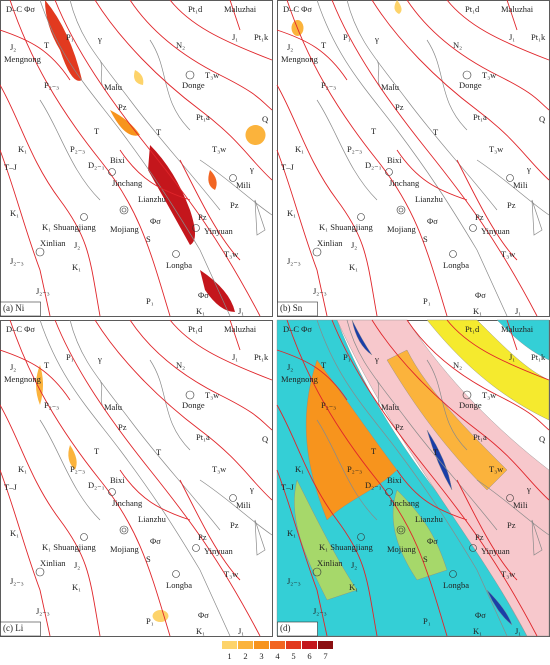 This screenshot has height=665, width=550. What do you see at coordinates (219, 551) in the screenshot?
I see `map-label: Yinyuan` at bounding box center [219, 551].